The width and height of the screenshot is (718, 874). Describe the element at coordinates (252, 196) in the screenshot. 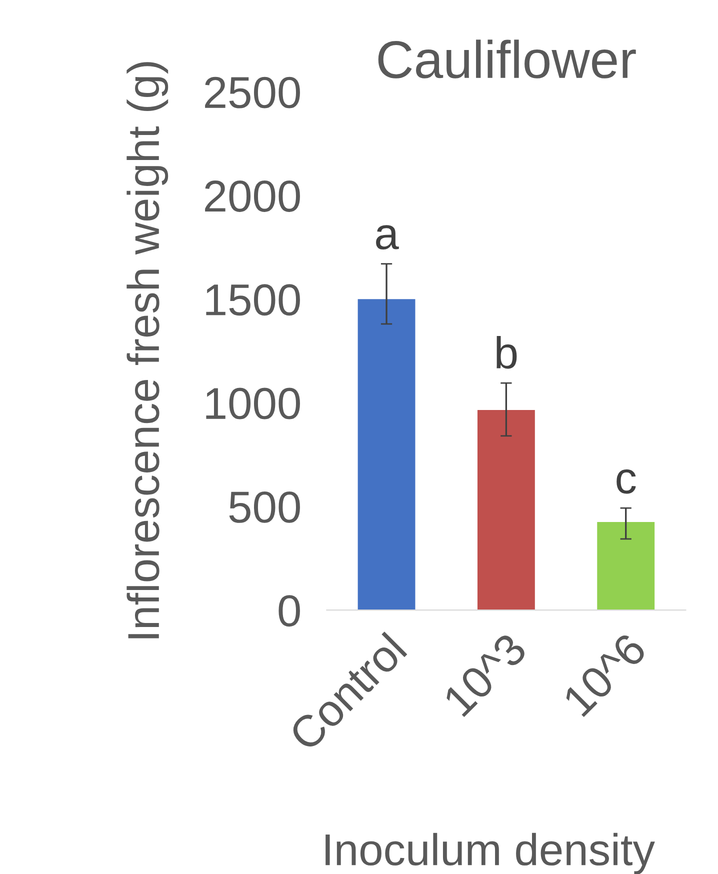

I see `y-tick-label: 2000` at that location.